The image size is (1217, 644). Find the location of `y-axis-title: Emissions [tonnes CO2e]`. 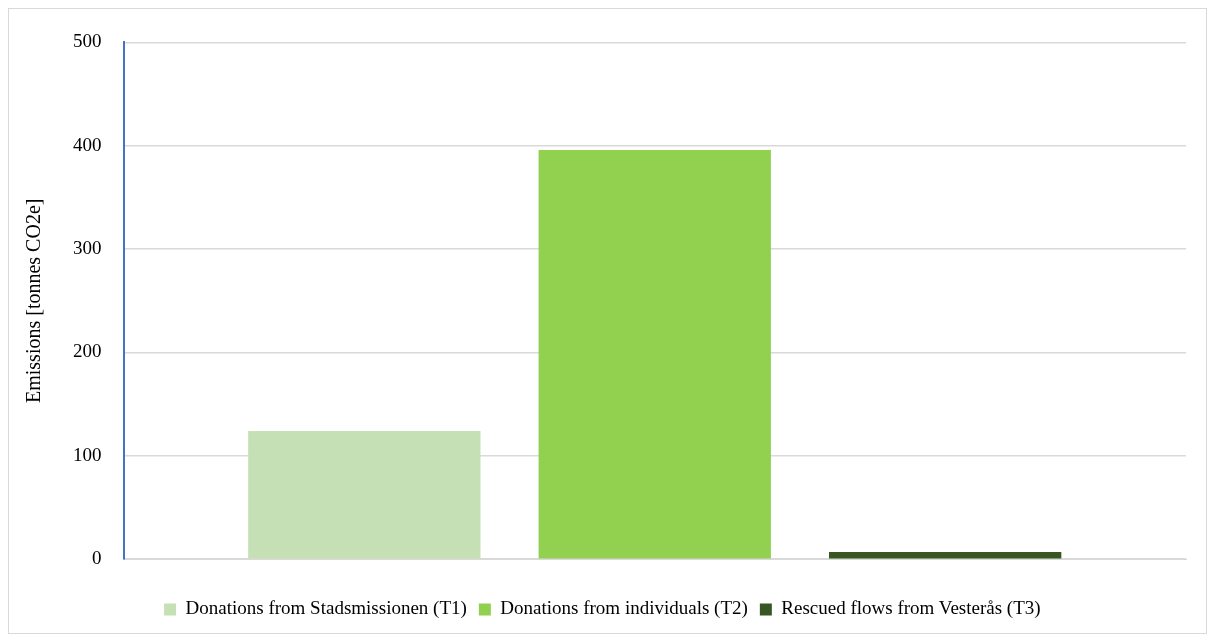

y-axis-title: Emissions [tonnes CO2e] is located at coordinates (33, 301).